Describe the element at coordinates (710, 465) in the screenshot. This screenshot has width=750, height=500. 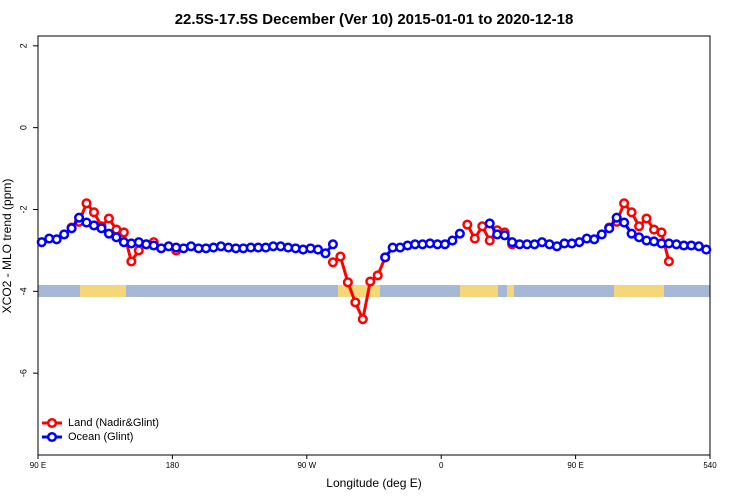
I see `x-tick-label: 540` at that location.